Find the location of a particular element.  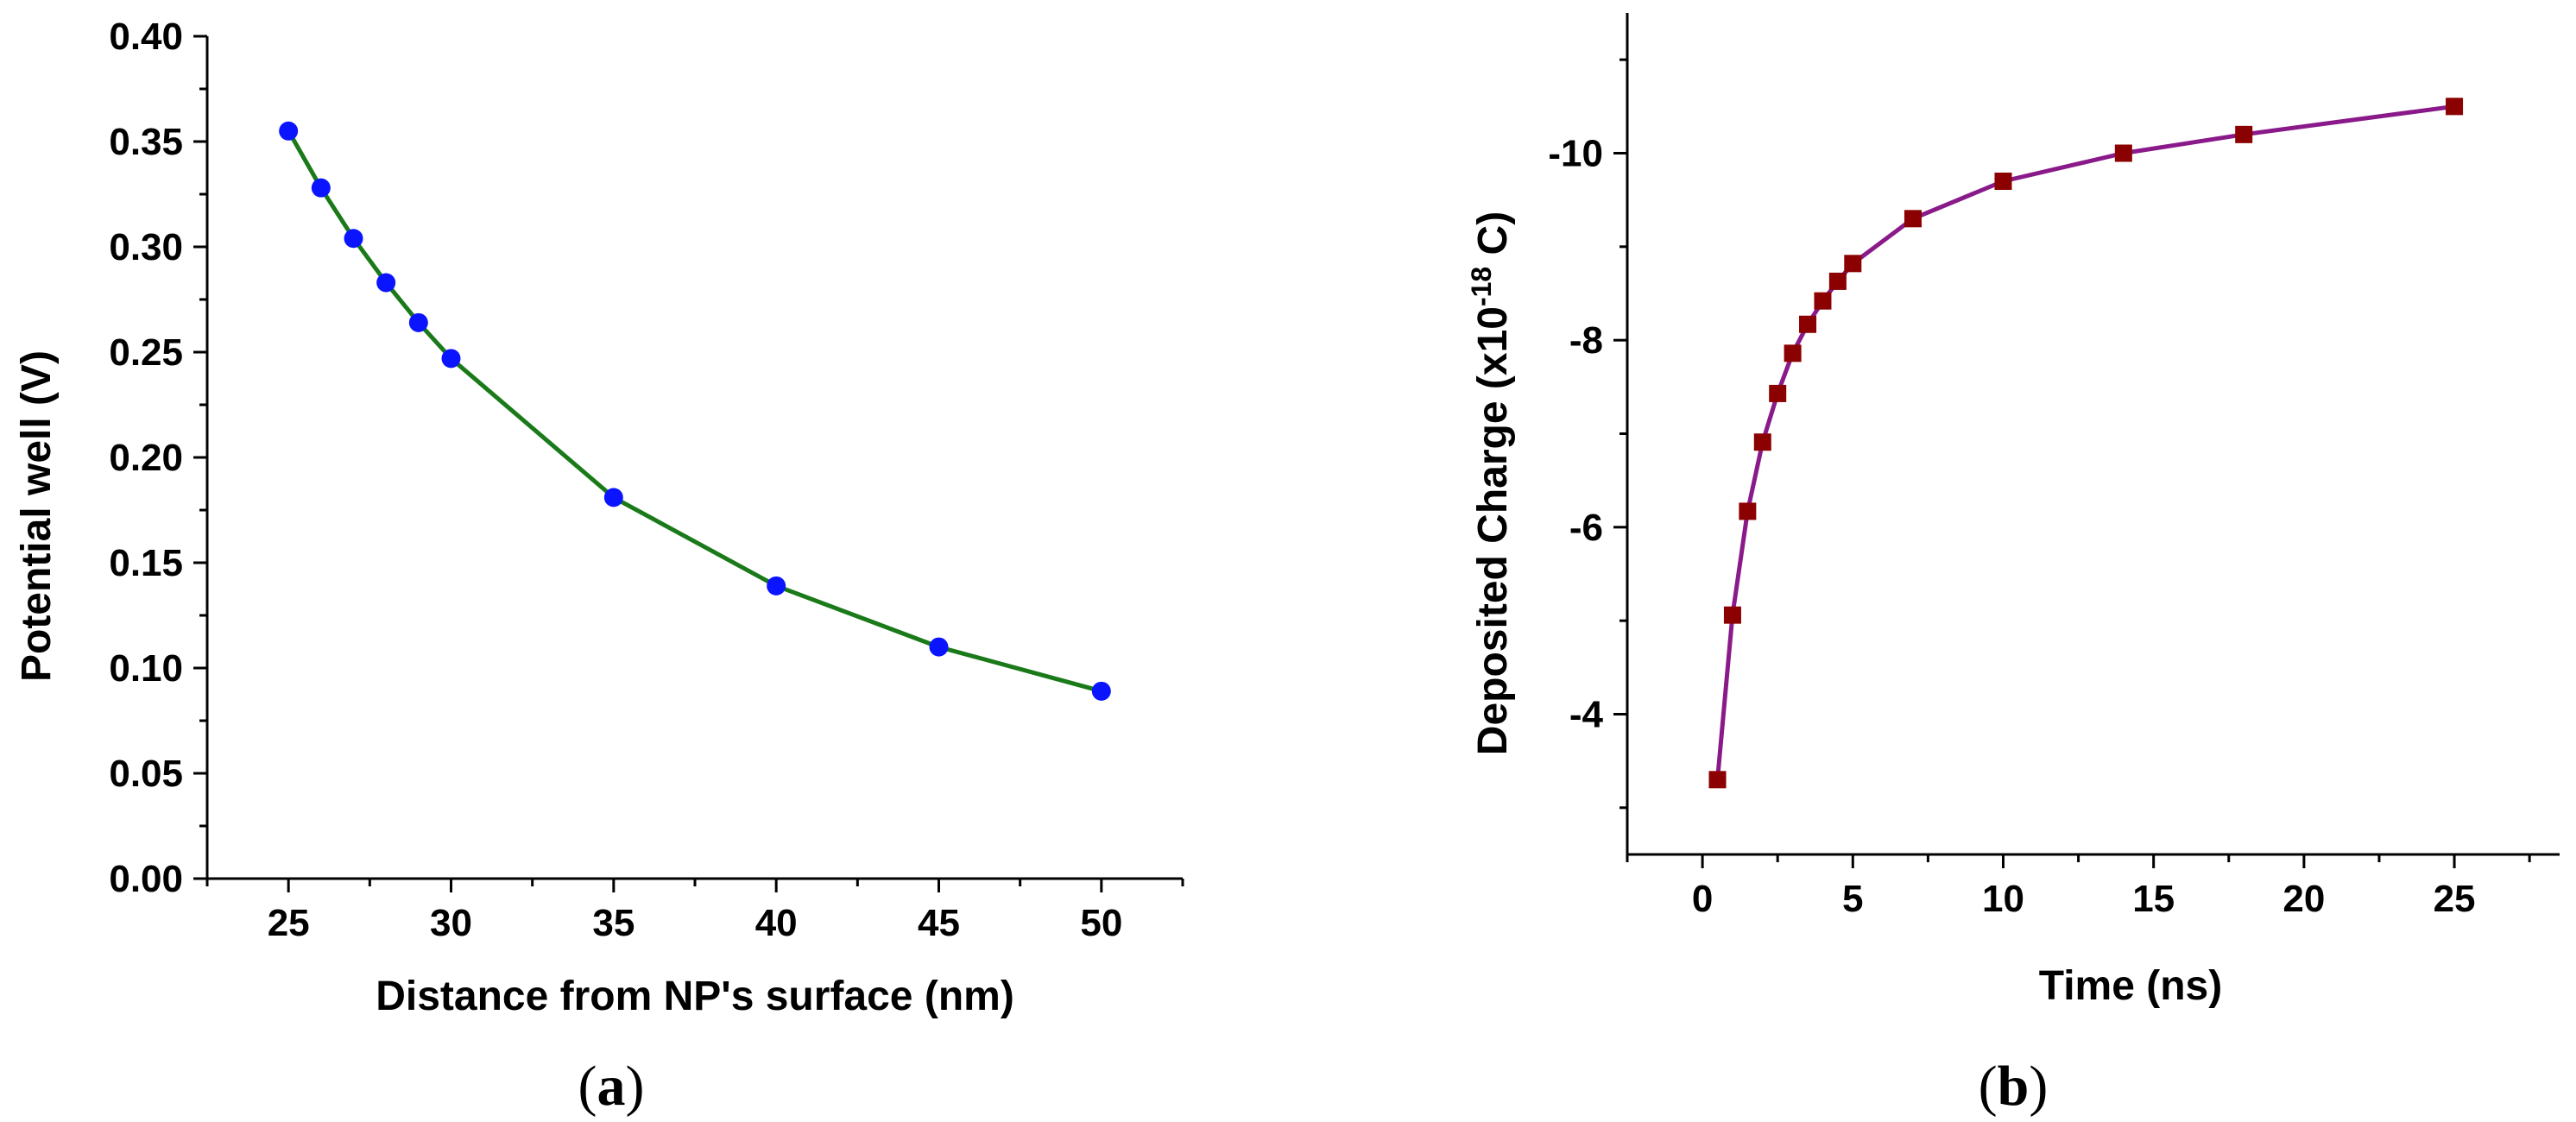

panel-a-x-tick-label: 25 is located at coordinates (289, 923).